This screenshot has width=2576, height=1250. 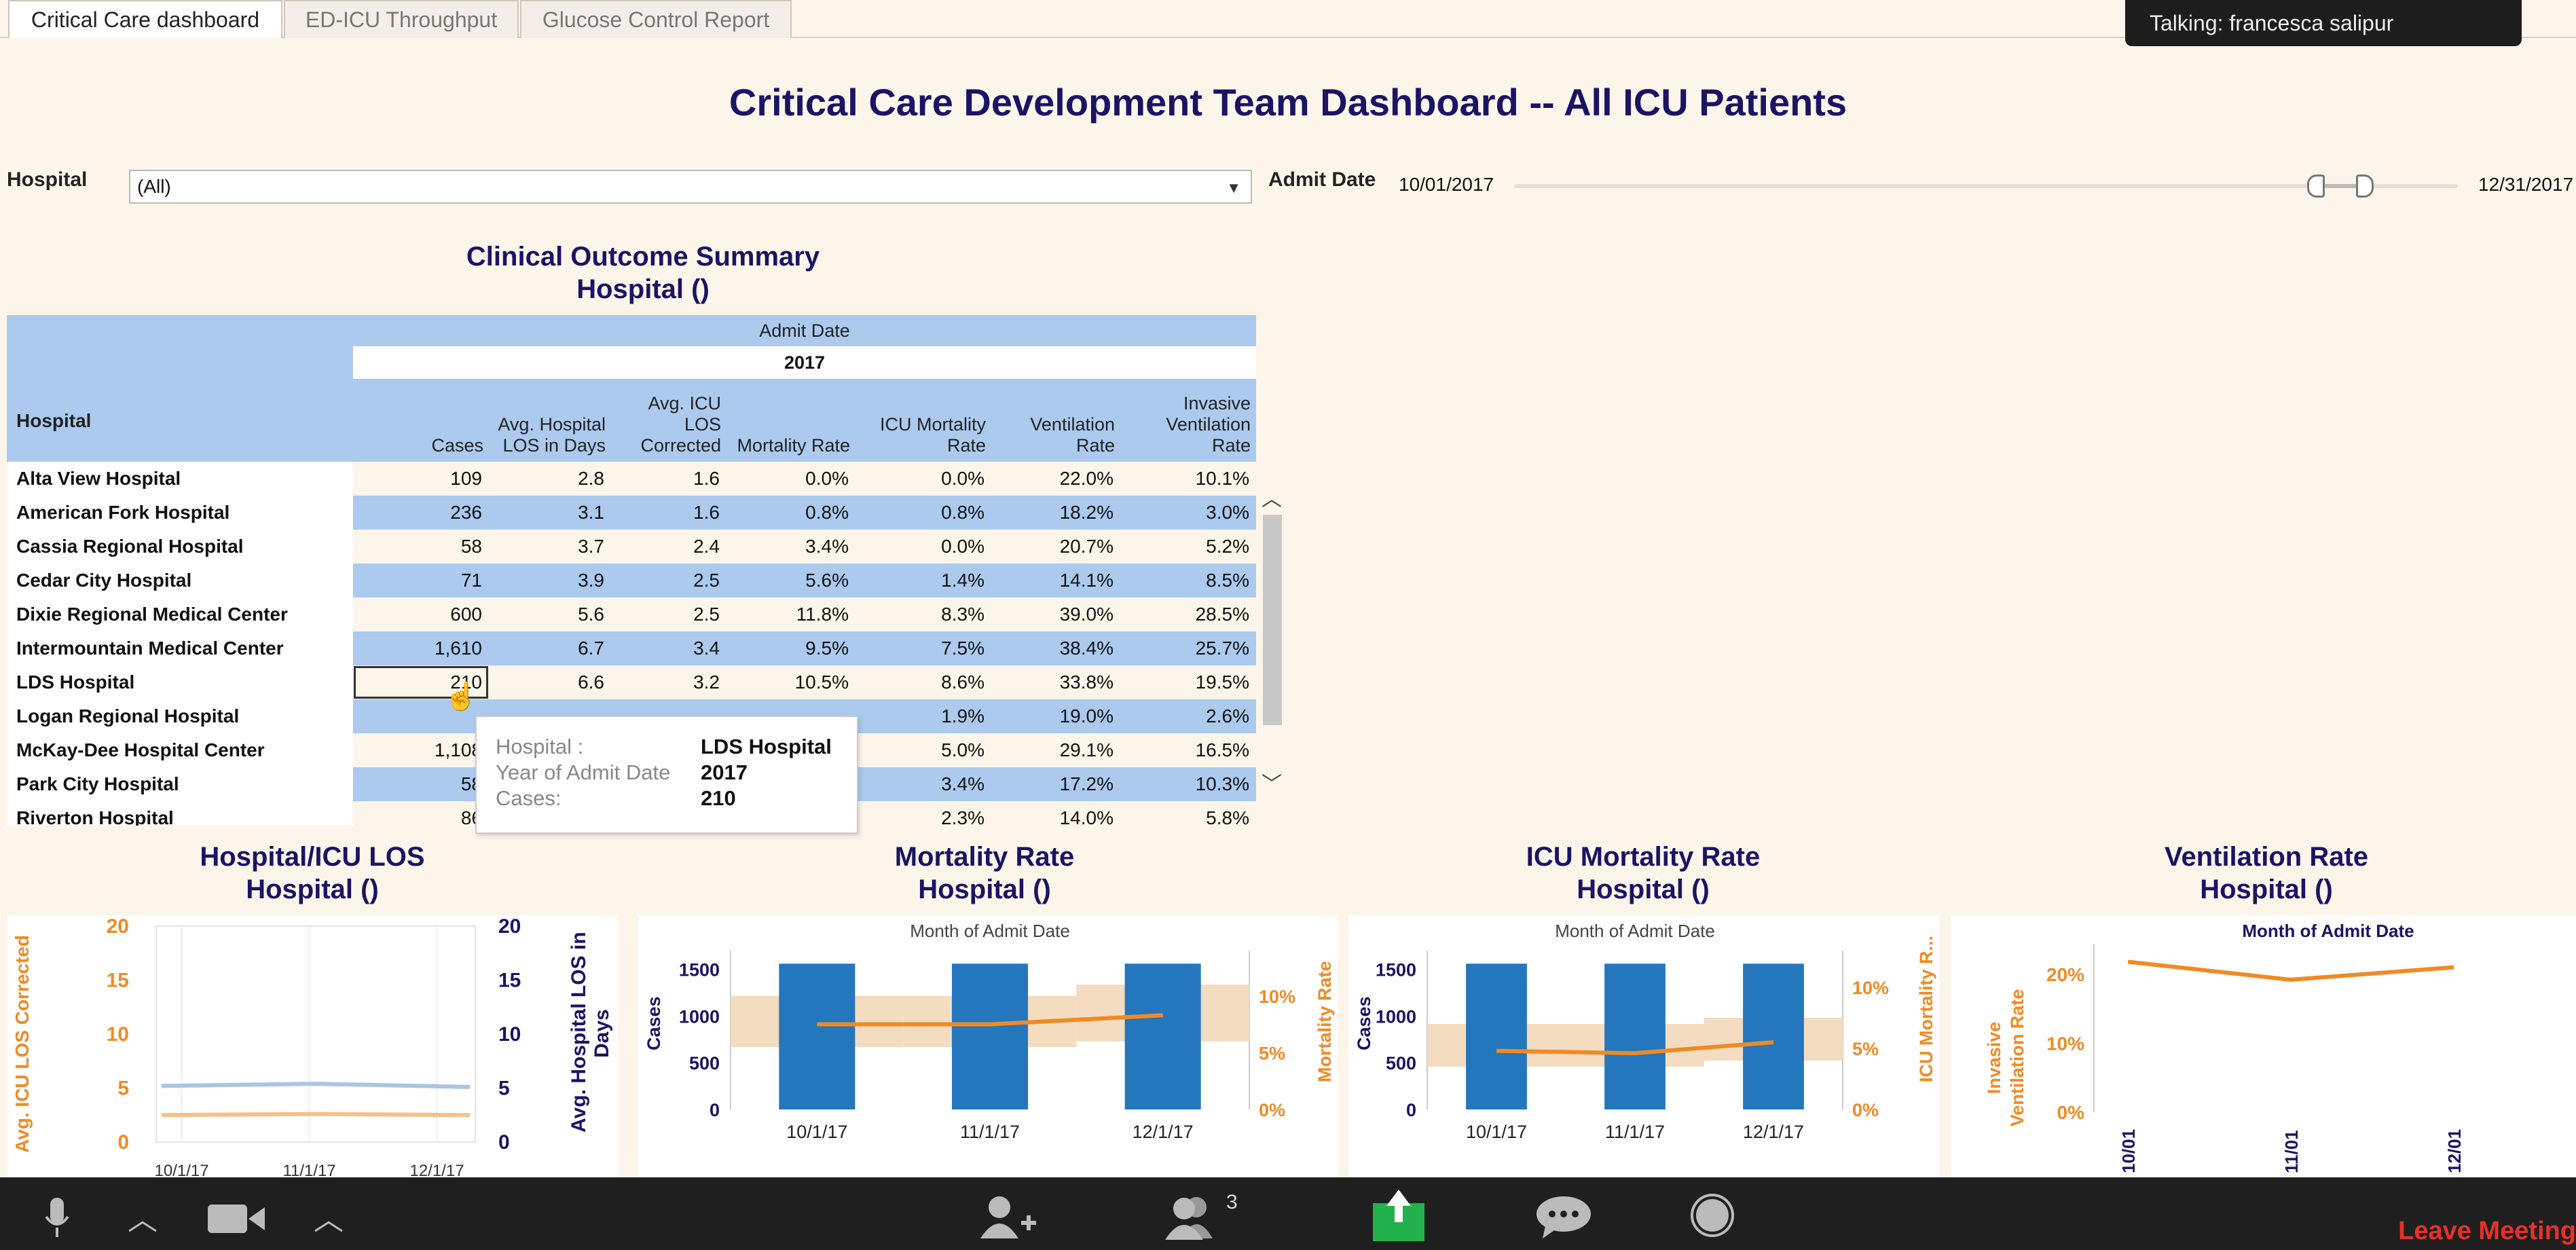 I want to click on table-cell: 5.6, so click(x=591, y=614).